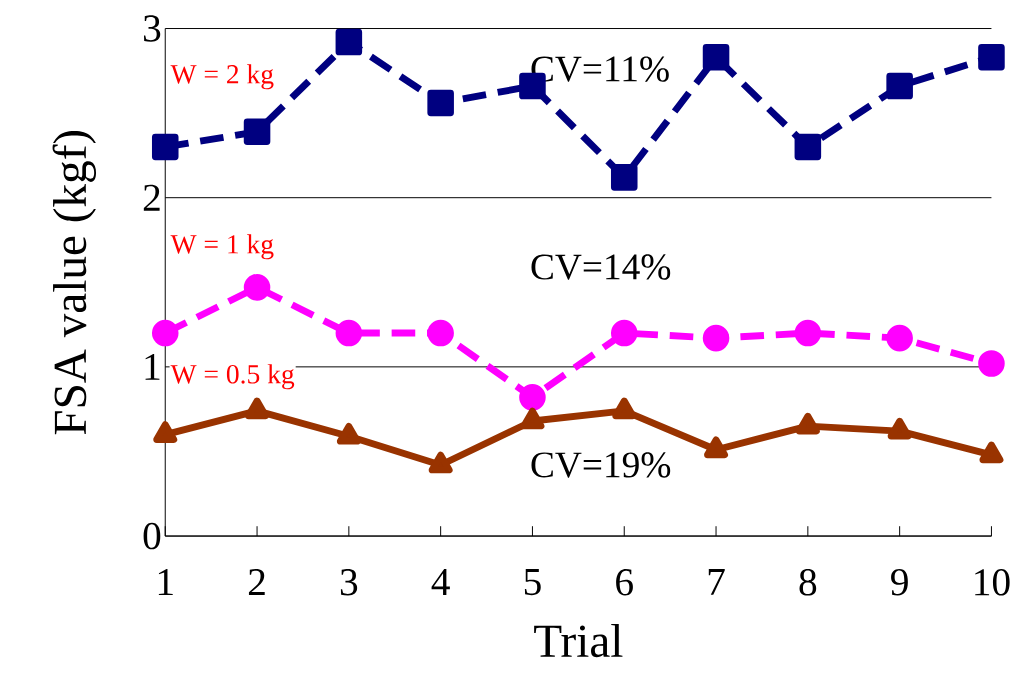  Describe the element at coordinates (601, 267) in the screenshot. I see `annotation: CV=14%` at that location.